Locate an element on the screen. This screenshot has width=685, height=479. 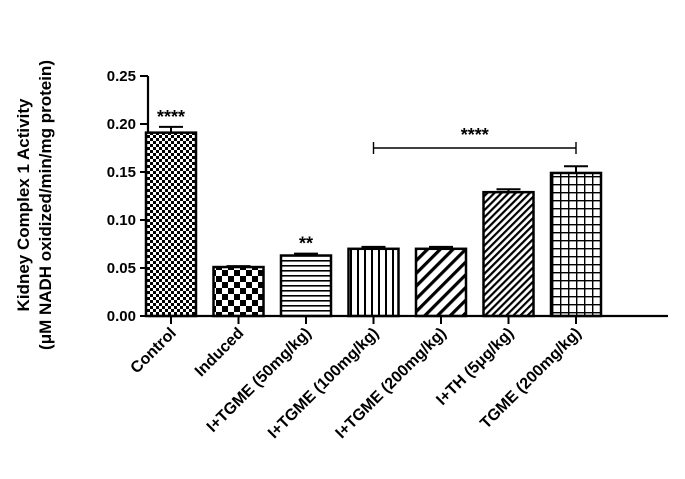
y-tick-label: 0.00 is located at coordinates (121, 316).